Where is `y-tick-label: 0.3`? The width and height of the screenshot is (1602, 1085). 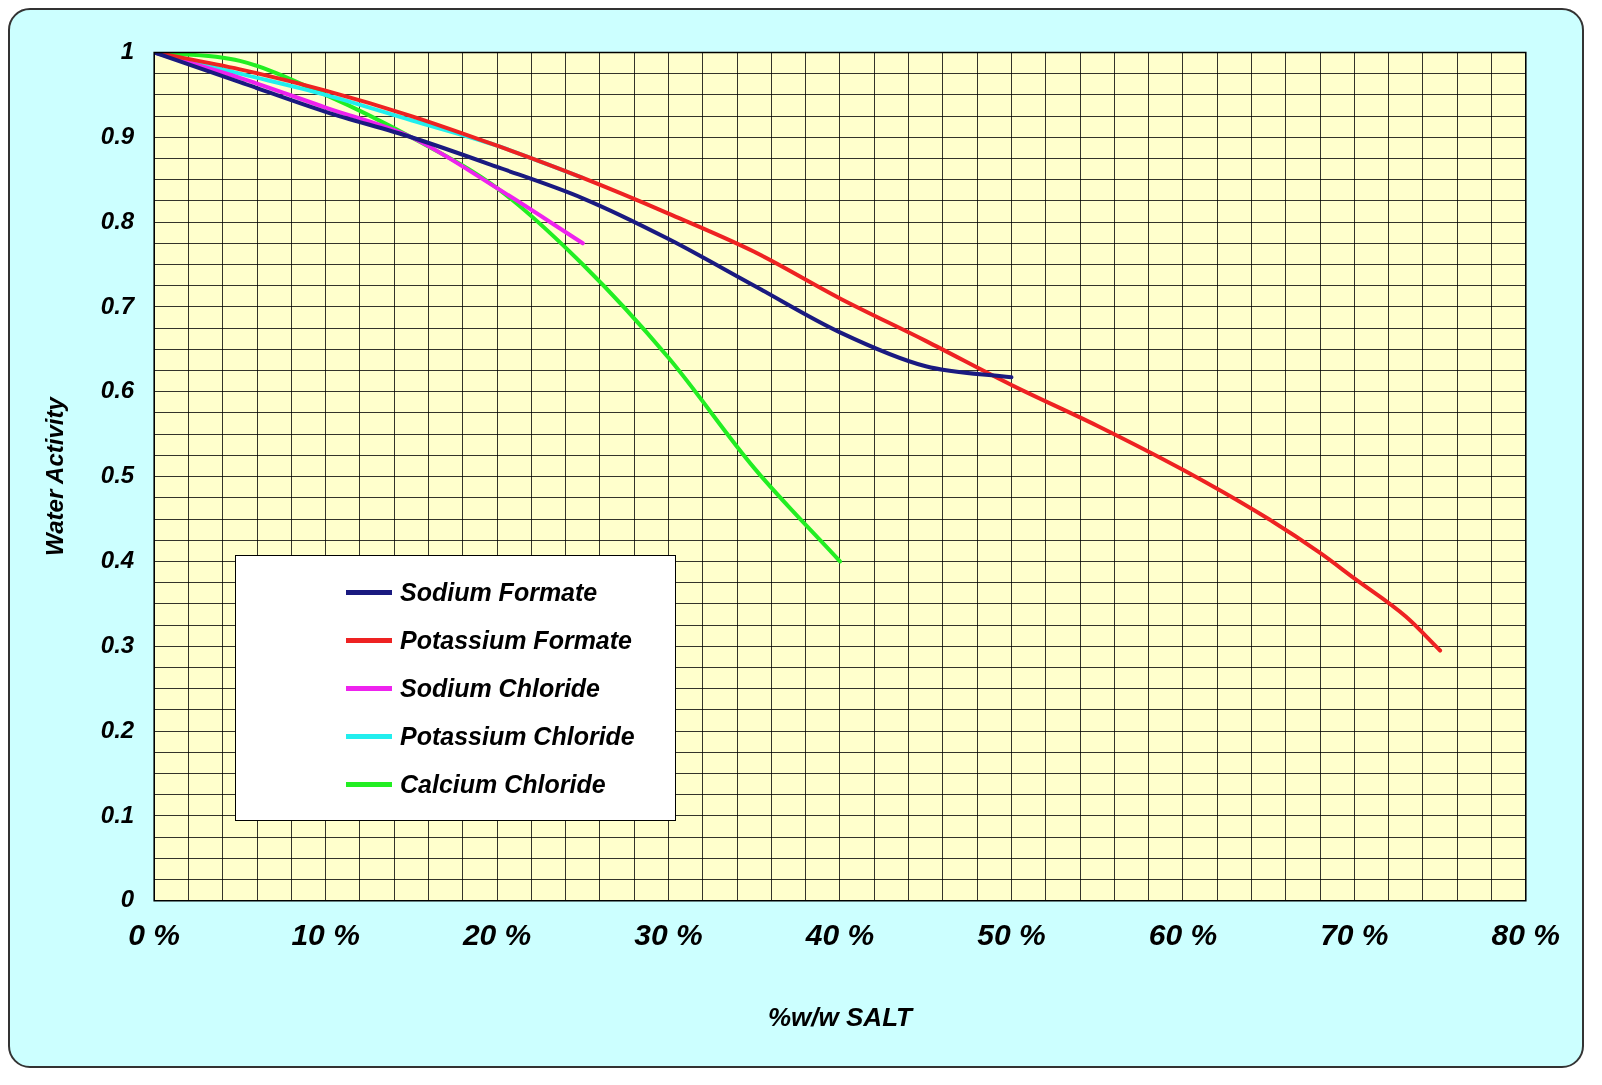 y-tick-label: 0.3 is located at coordinates (117, 644).